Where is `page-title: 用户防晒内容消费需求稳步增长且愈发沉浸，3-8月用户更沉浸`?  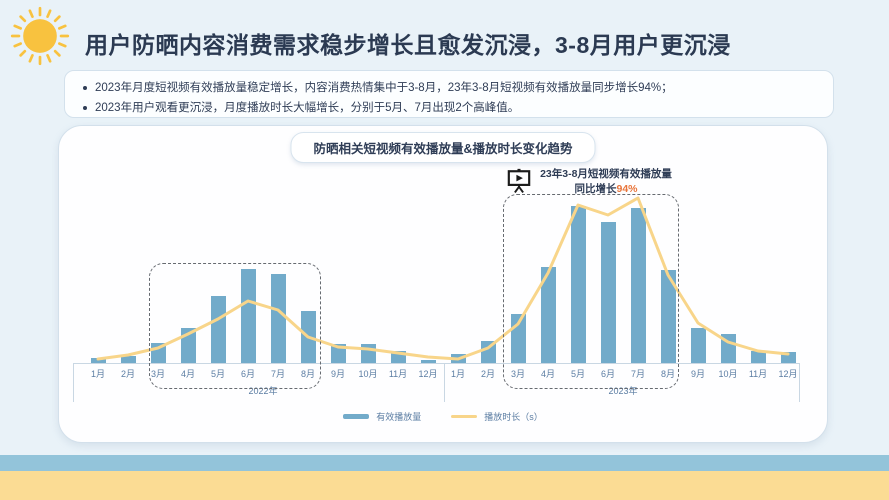 page-title: 用户防晒内容消费需求稳步增长且愈发沉浸，3-8月用户更沉浸 is located at coordinates (408, 45).